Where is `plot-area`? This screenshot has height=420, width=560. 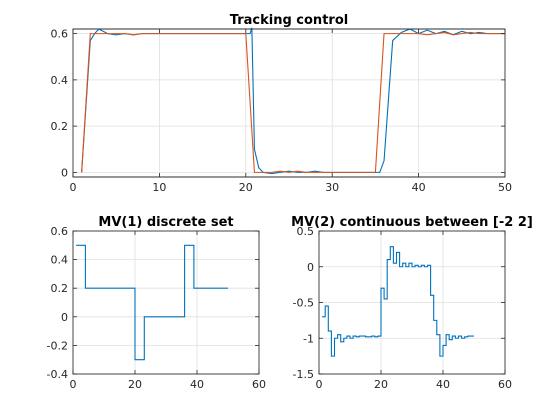 plot-area is located at coordinates (166, 302).